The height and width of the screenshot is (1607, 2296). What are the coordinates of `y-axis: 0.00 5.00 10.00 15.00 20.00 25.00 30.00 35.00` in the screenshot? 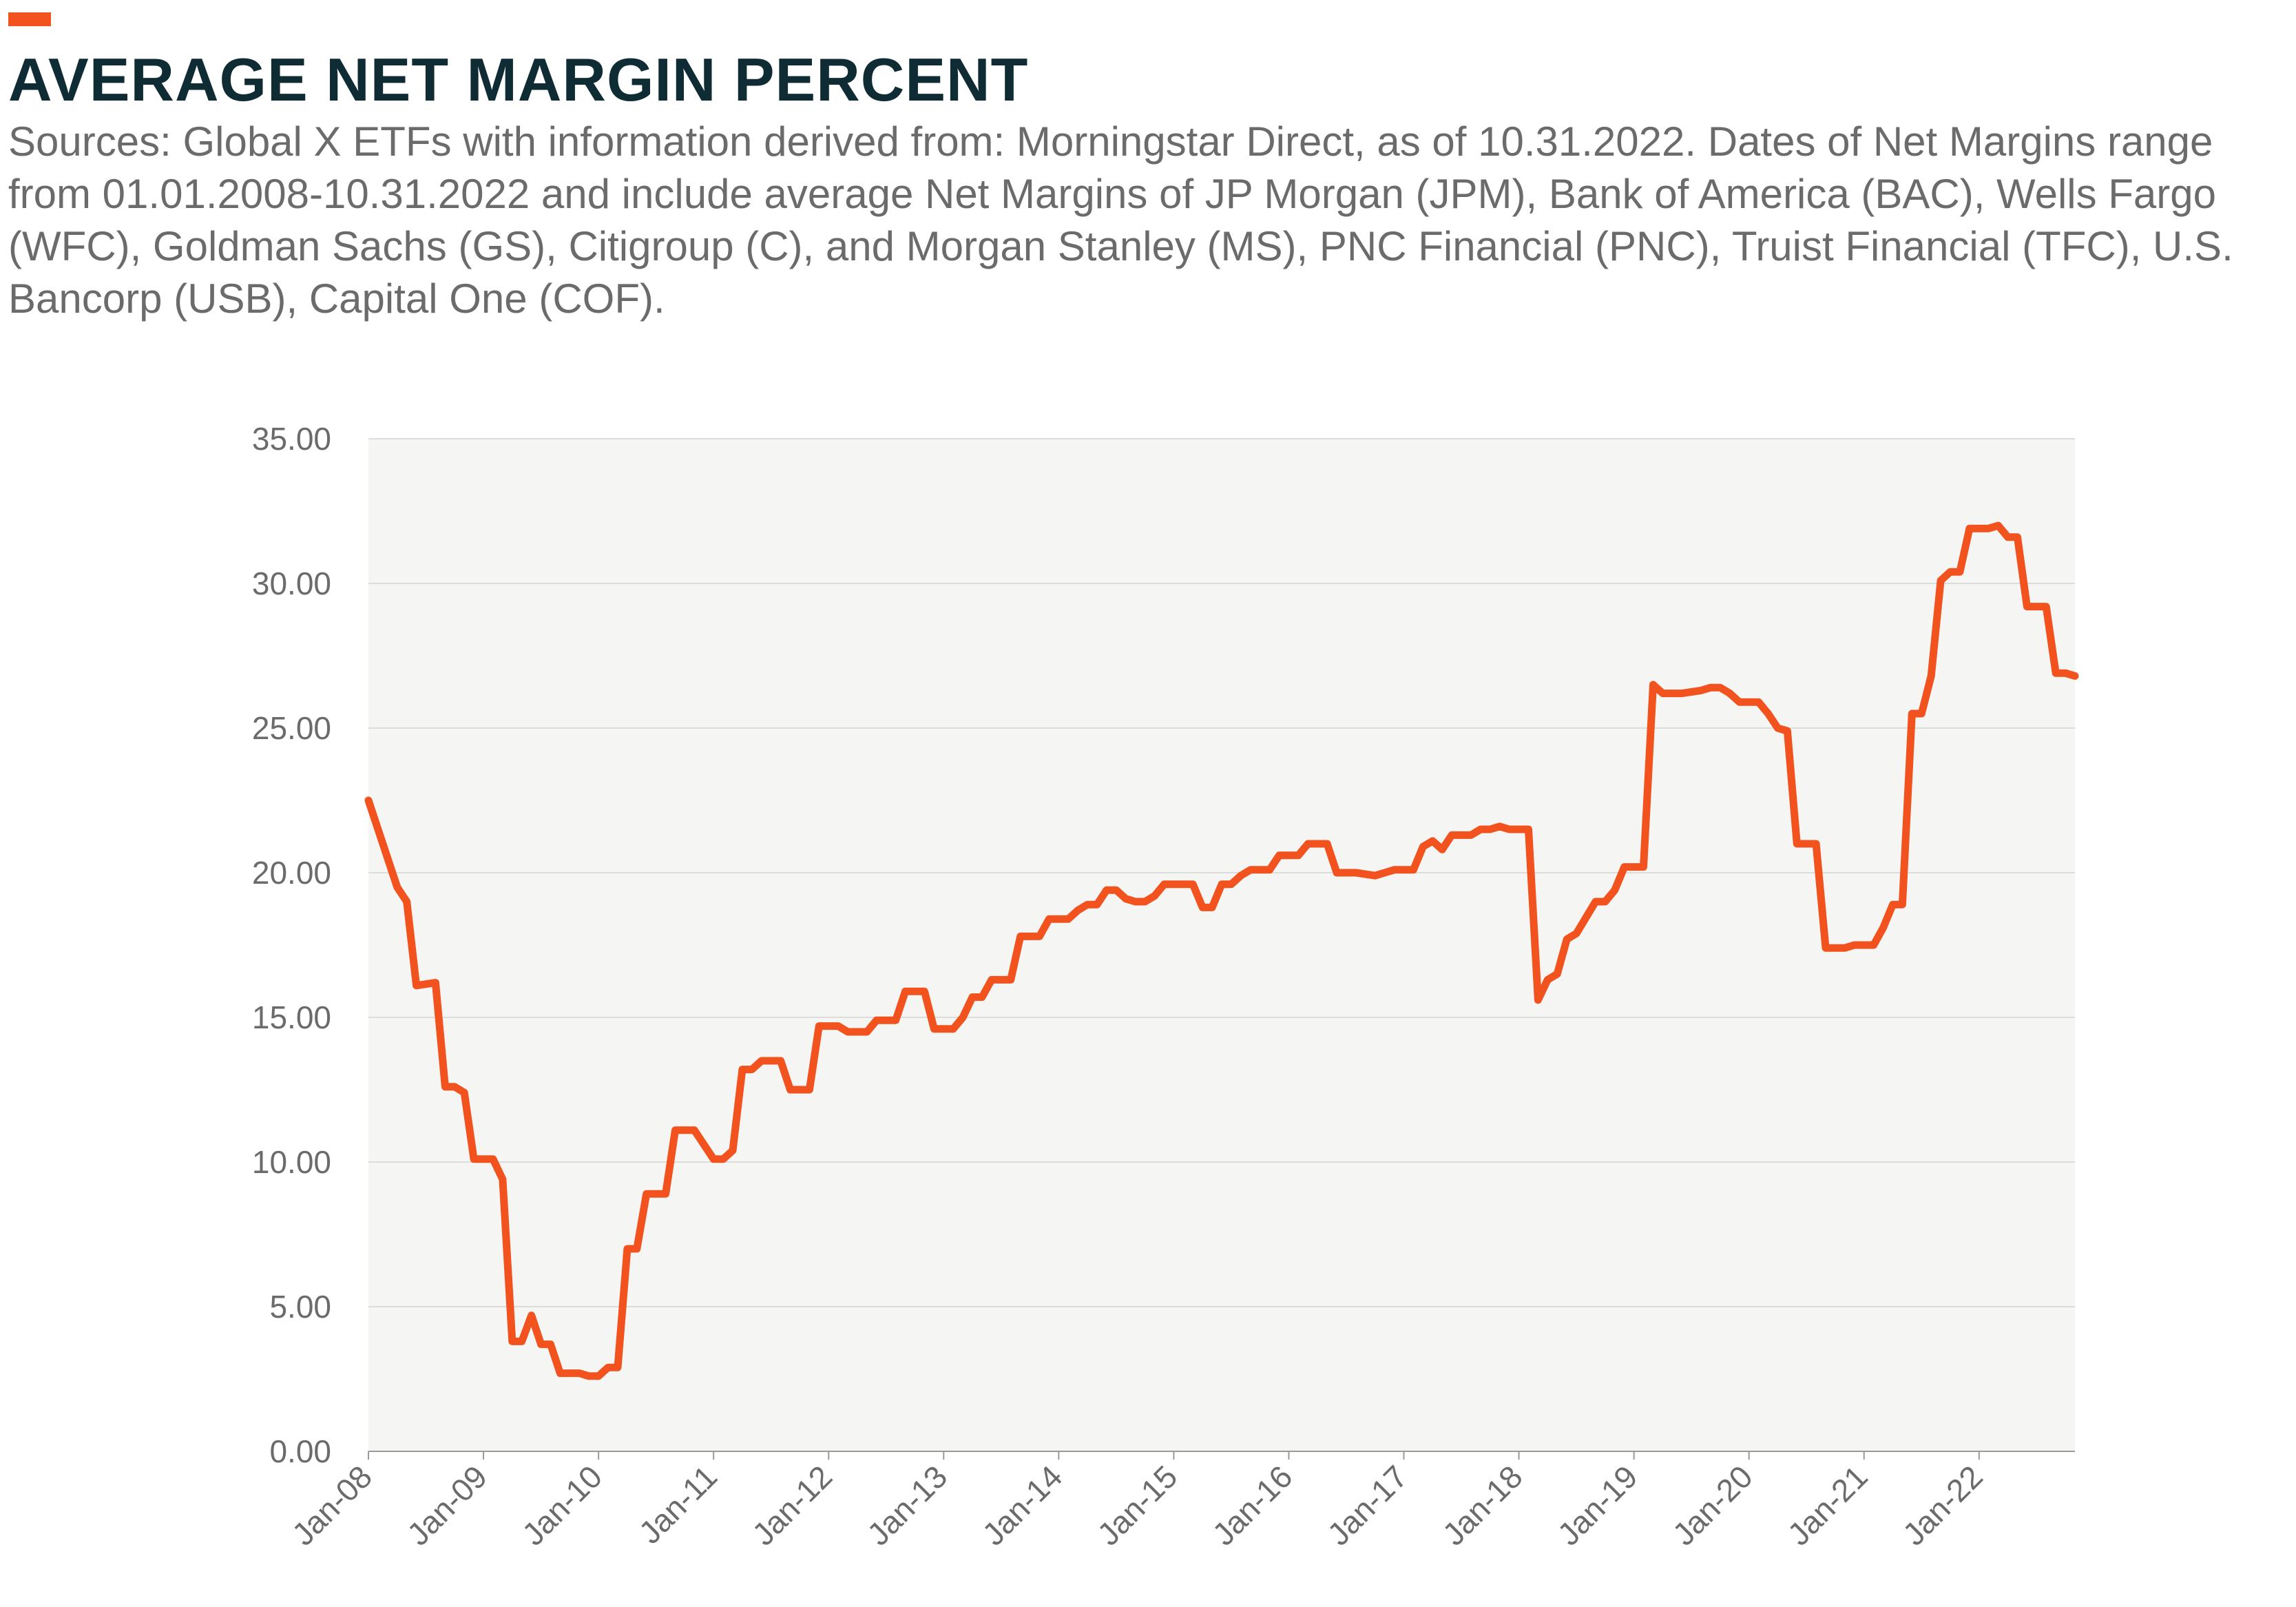 It's located at (291, 945).